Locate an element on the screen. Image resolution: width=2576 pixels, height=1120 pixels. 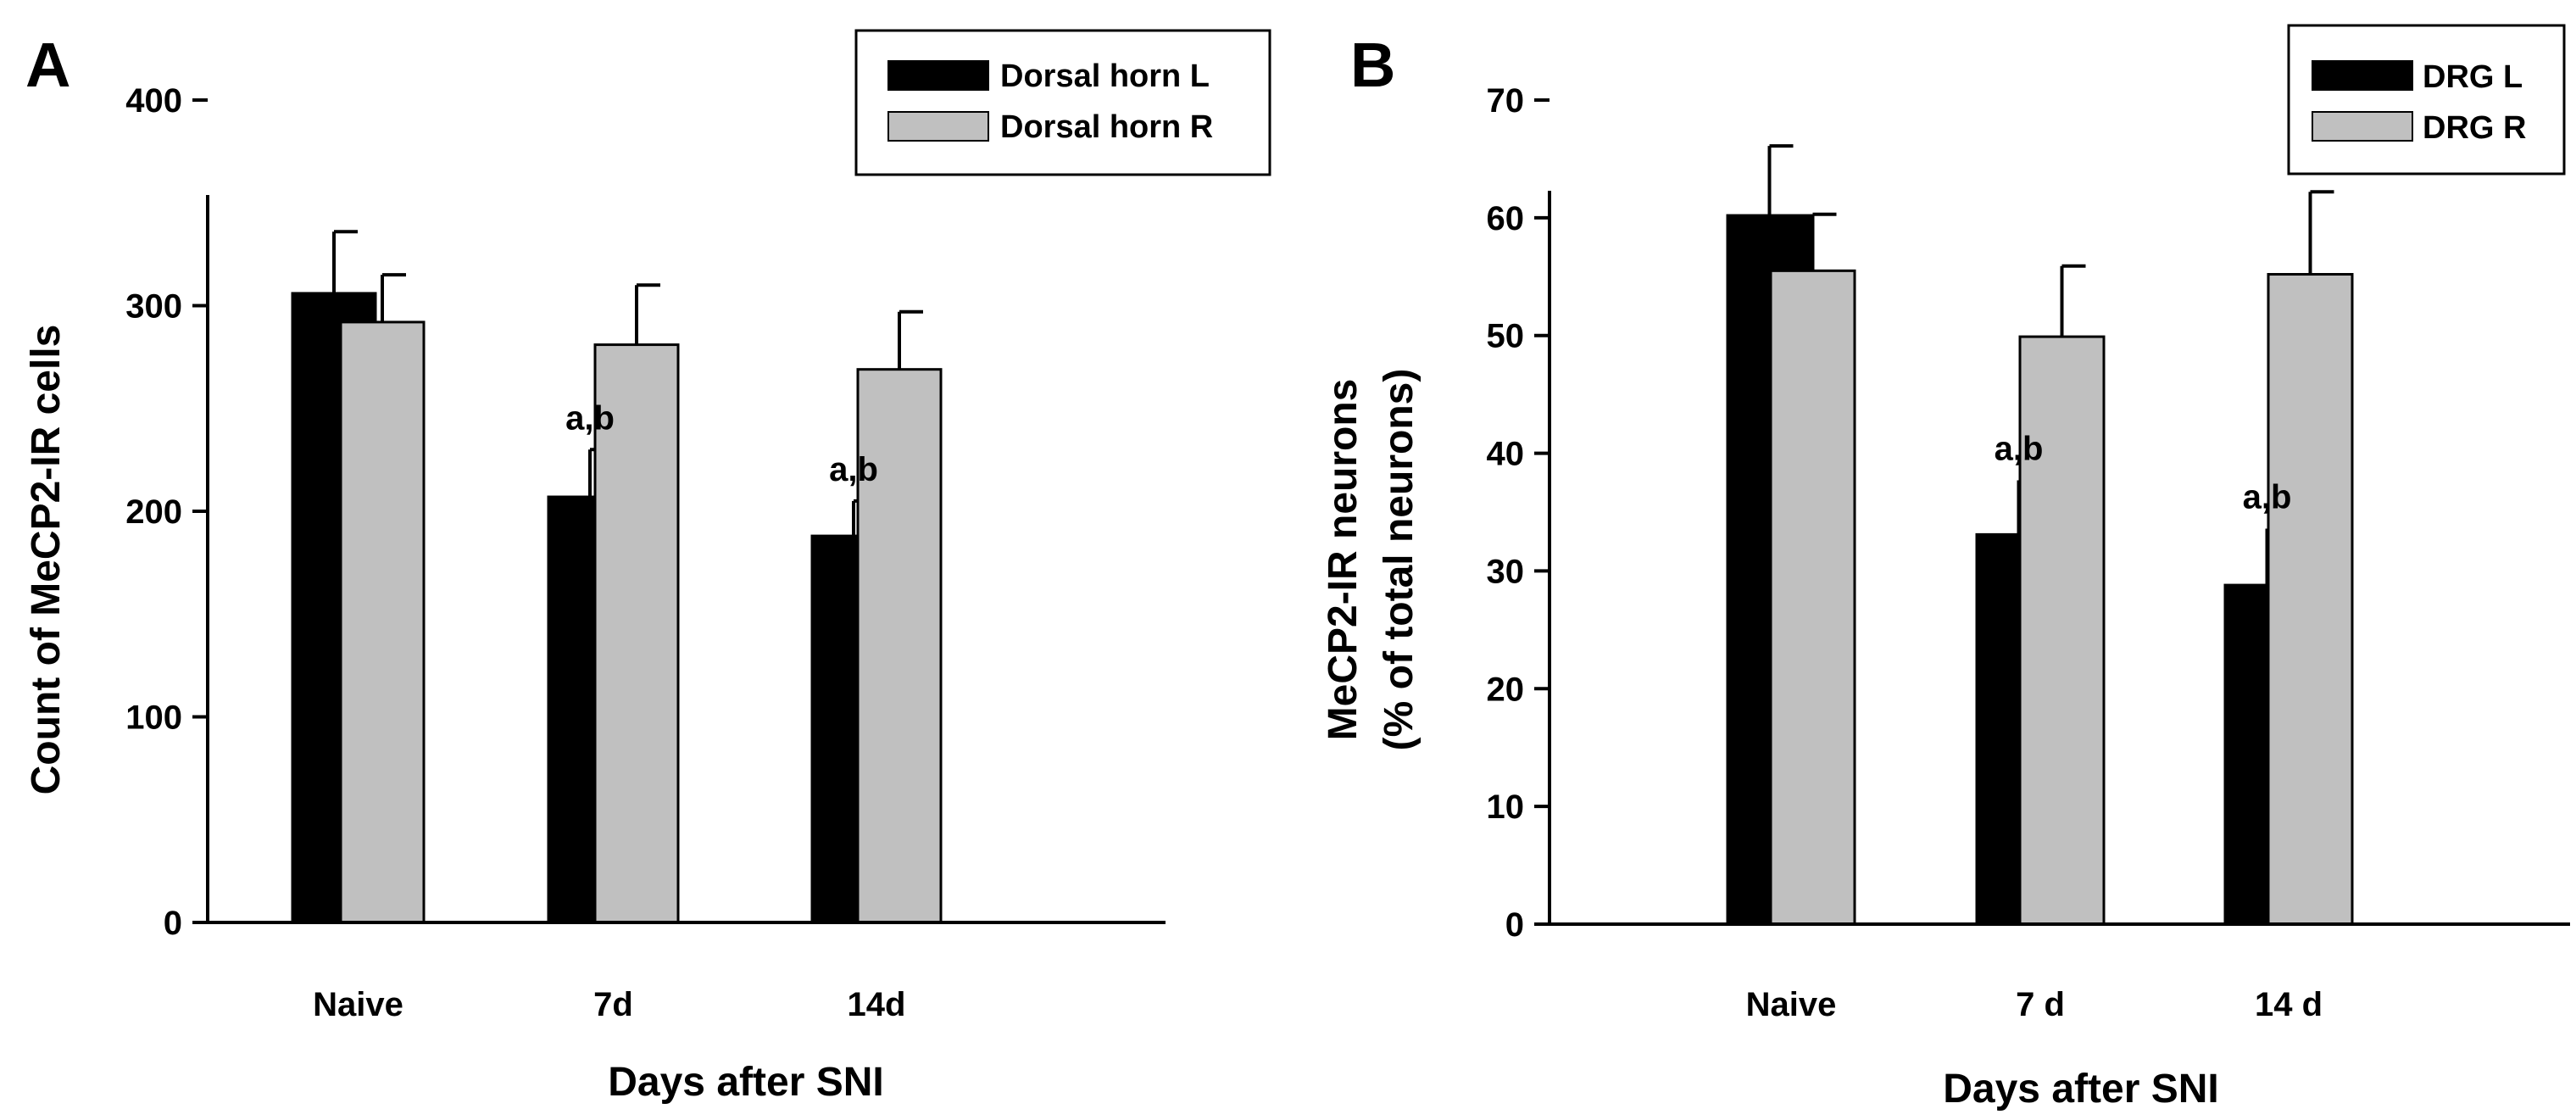
panel-a-label: A is located at coordinates (47, 65).